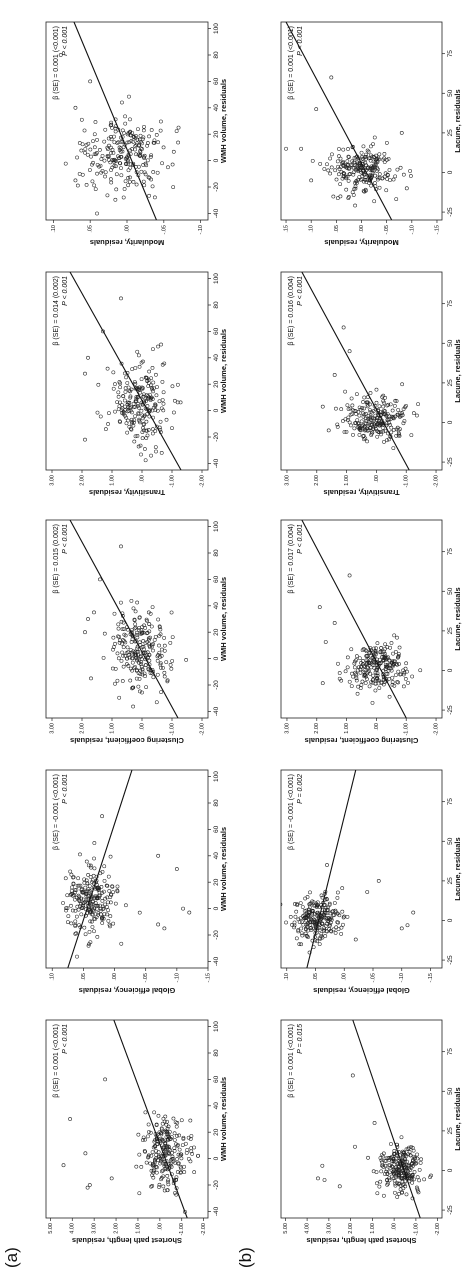 The image size is (474, 1276). I want to click on x-tick-label: -25, so click(450, 462).